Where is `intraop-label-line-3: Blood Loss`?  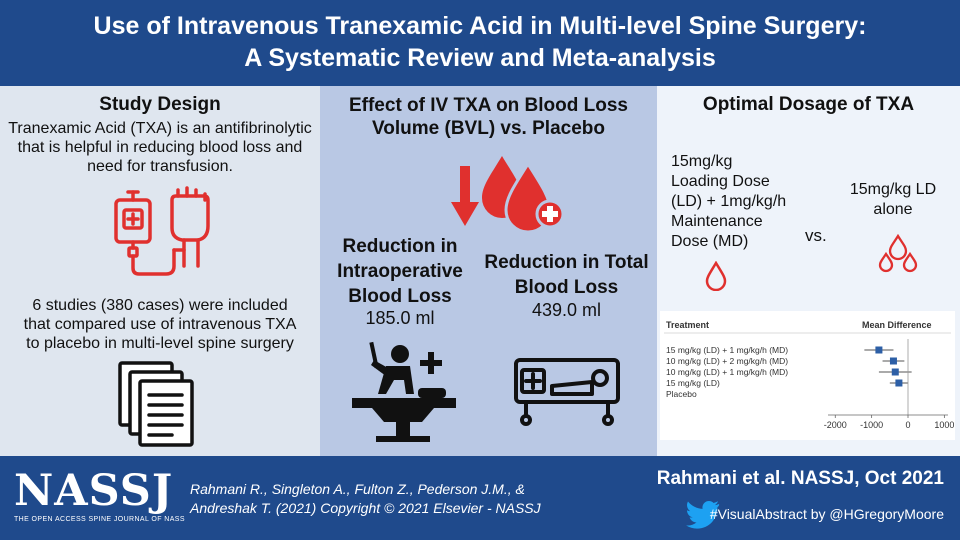 intraop-label-line-3: Blood Loss is located at coordinates (400, 296).